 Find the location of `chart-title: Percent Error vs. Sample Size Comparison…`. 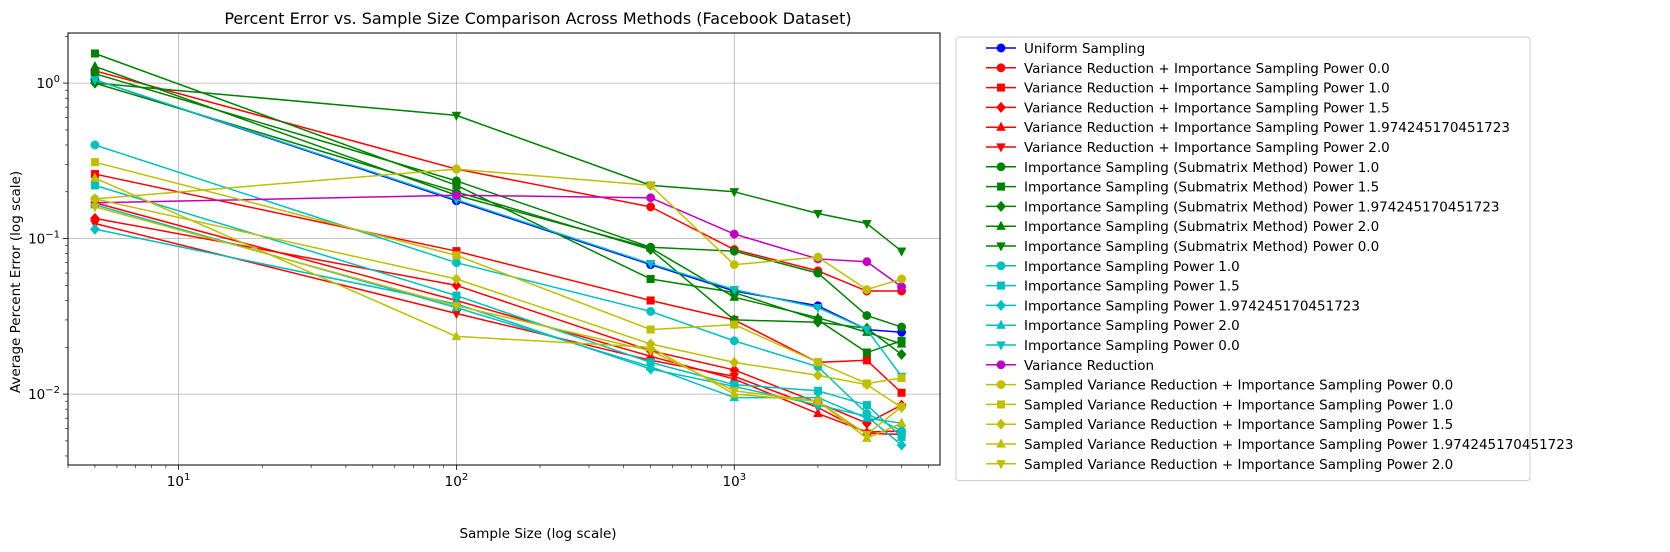

chart-title: Percent Error vs. Sample Size Comparison… is located at coordinates (537, 18).